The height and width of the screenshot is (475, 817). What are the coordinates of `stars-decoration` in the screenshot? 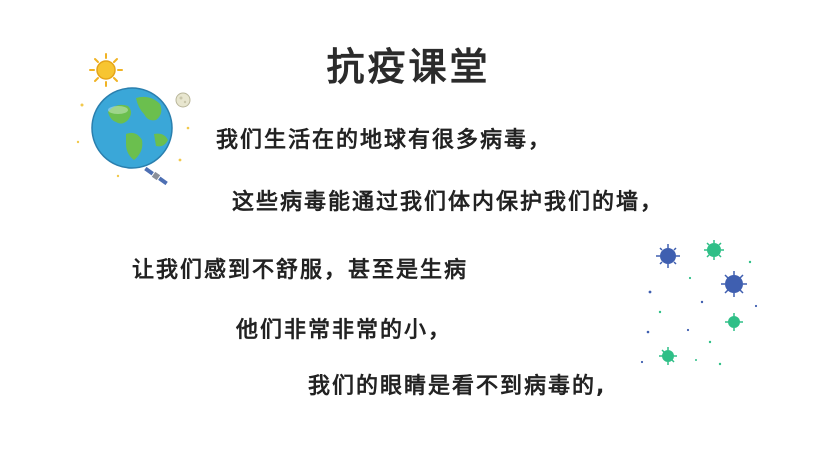 It's located at (133, 140).